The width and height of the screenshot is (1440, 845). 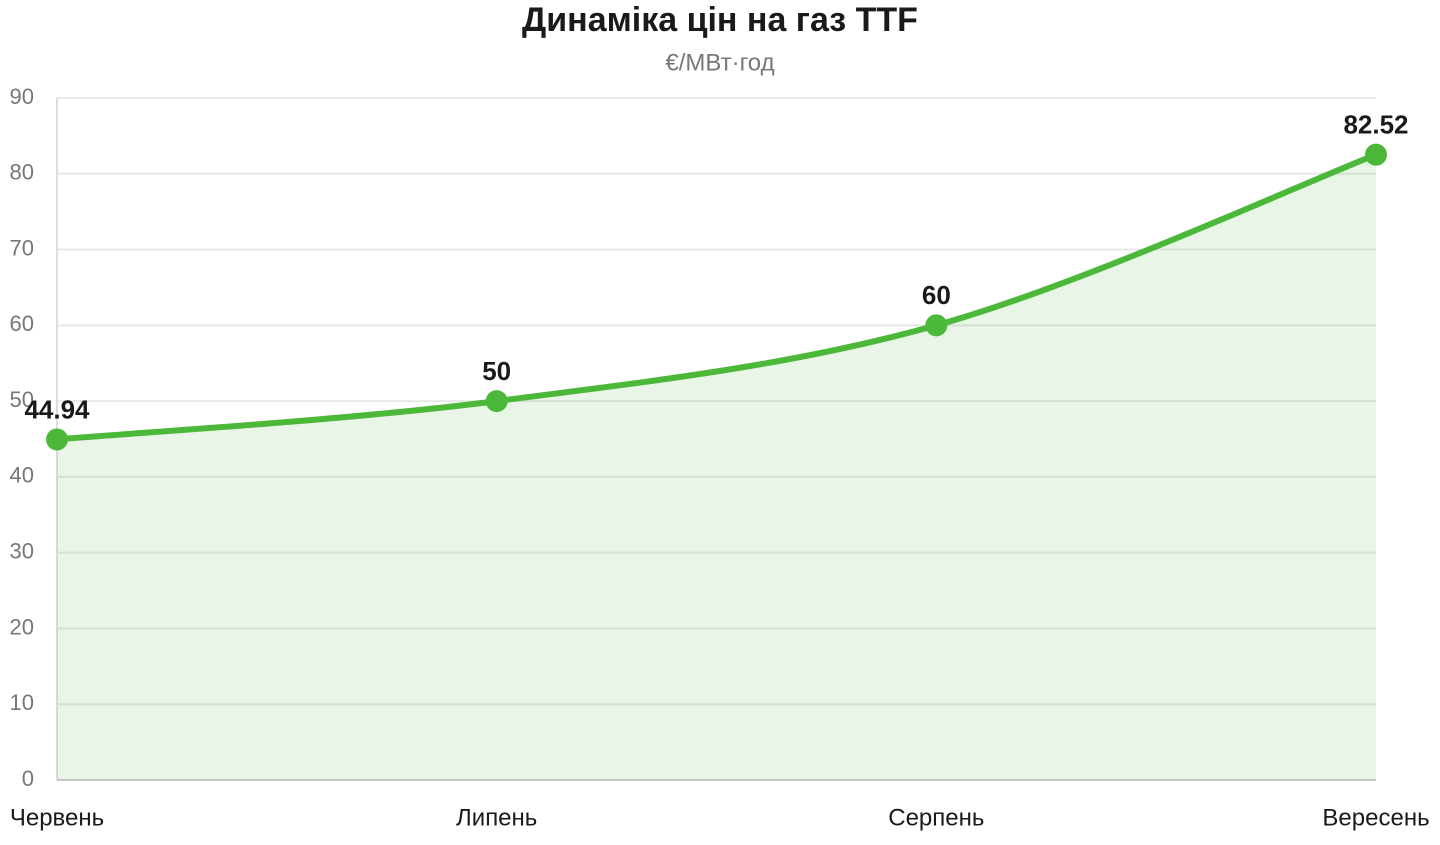 What do you see at coordinates (57, 409) in the screenshot?
I see `data-label: 44.94` at bounding box center [57, 409].